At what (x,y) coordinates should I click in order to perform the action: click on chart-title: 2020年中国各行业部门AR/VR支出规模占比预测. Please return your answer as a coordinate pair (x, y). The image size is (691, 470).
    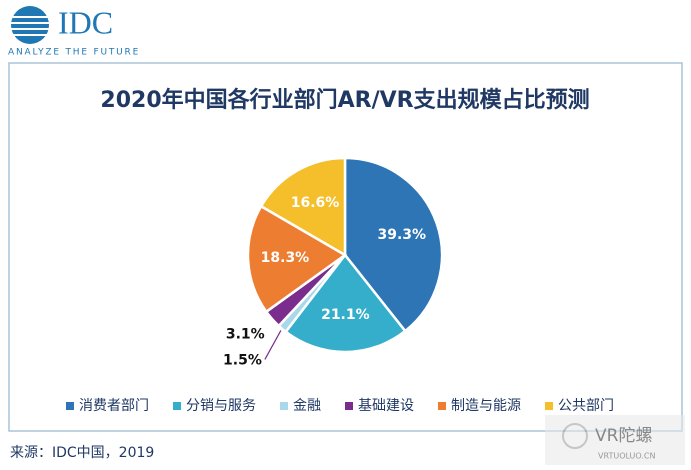
    Looking at the image, I should click on (344, 100).